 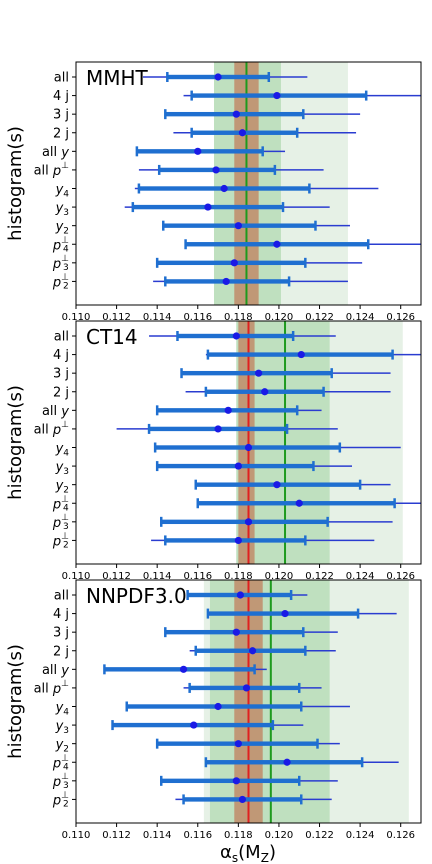 I want to click on uncertainty-band-inner, so click(x=269, y=701).